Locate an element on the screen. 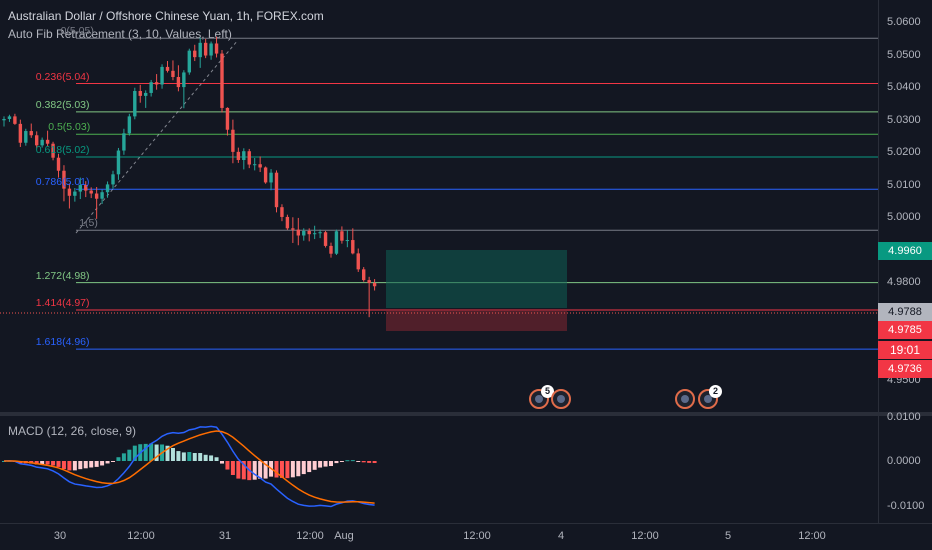 This screenshot has height=550, width=932. price-tick: 5.0400 is located at coordinates (904, 87).